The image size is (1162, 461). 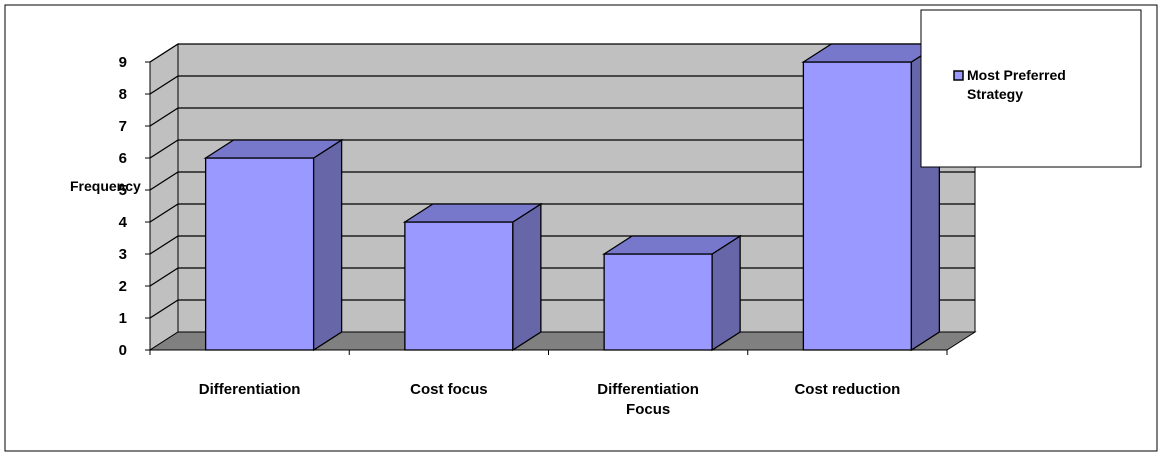 I want to click on x-tick-label: Cost focus, so click(x=449, y=389).